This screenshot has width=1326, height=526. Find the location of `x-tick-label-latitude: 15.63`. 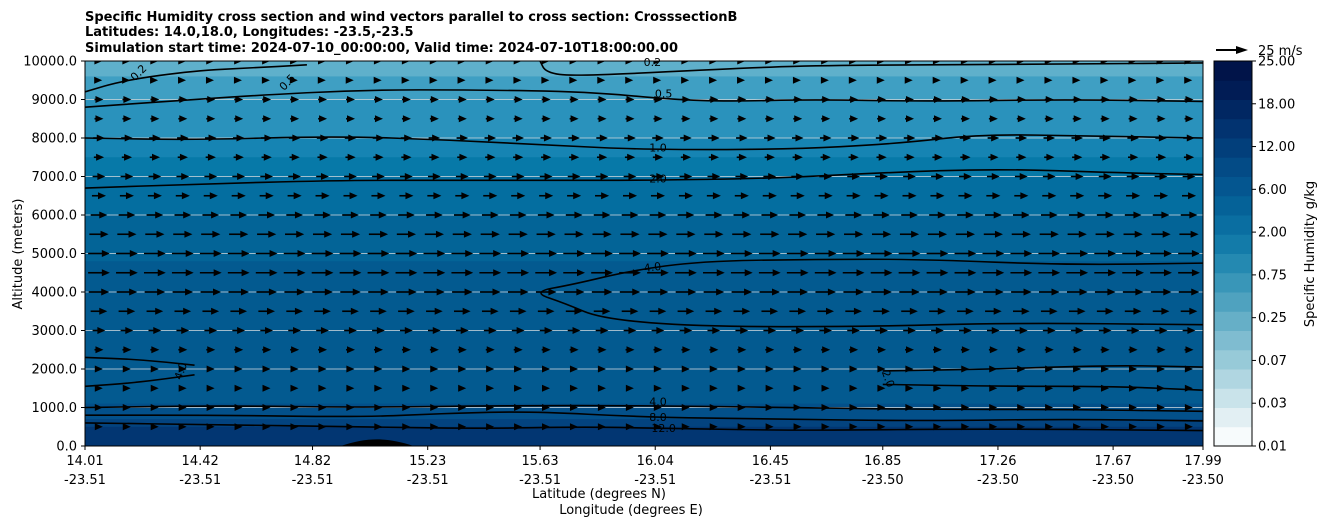

x-tick-label-latitude: 15.63 is located at coordinates (539, 461).